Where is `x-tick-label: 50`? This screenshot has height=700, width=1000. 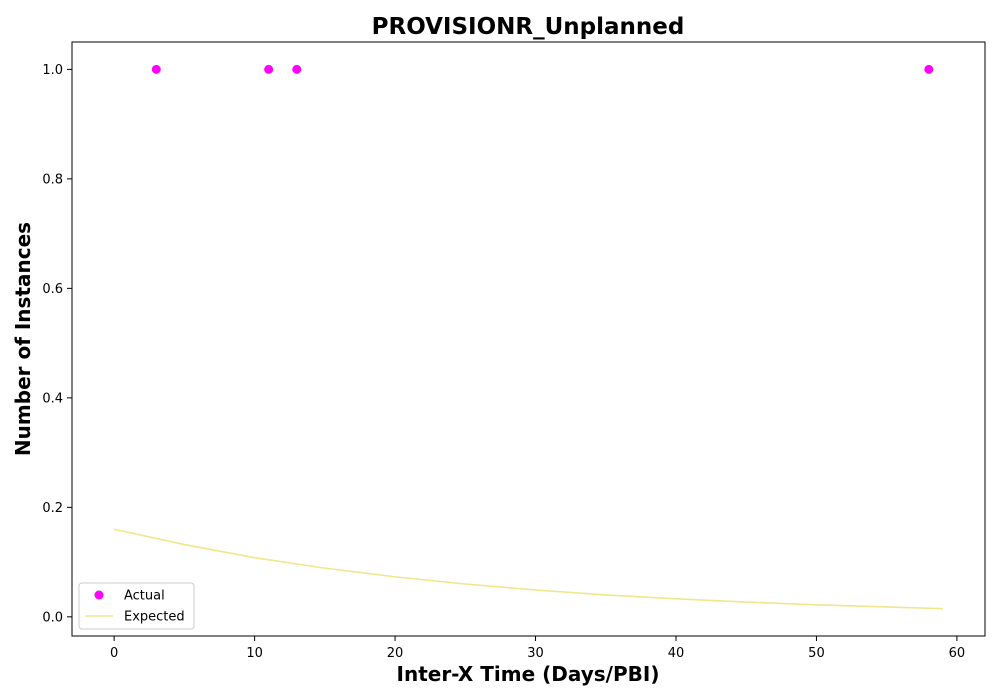
x-tick-label: 50 is located at coordinates (816, 653).